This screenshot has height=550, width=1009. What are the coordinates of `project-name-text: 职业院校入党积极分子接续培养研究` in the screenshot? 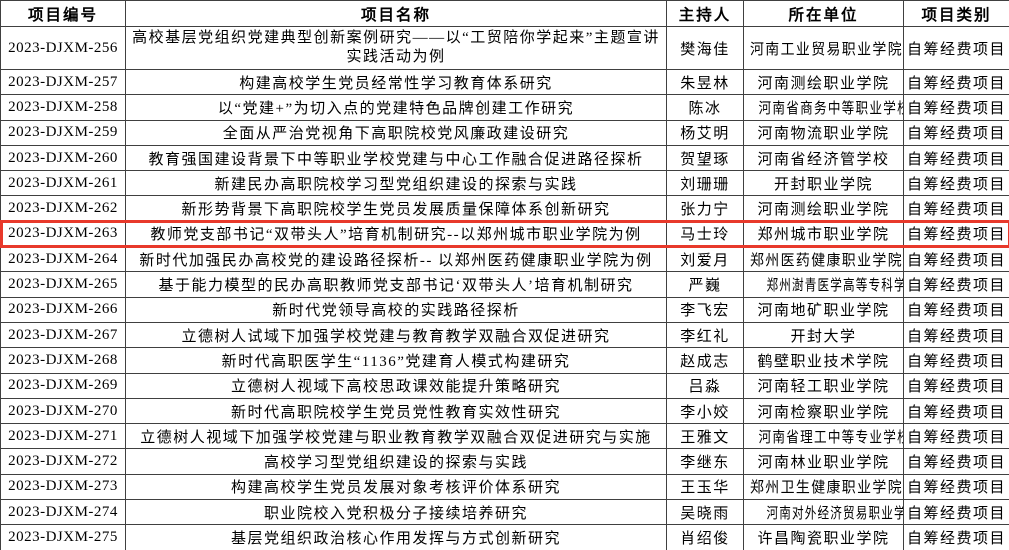 It's located at (395, 513).